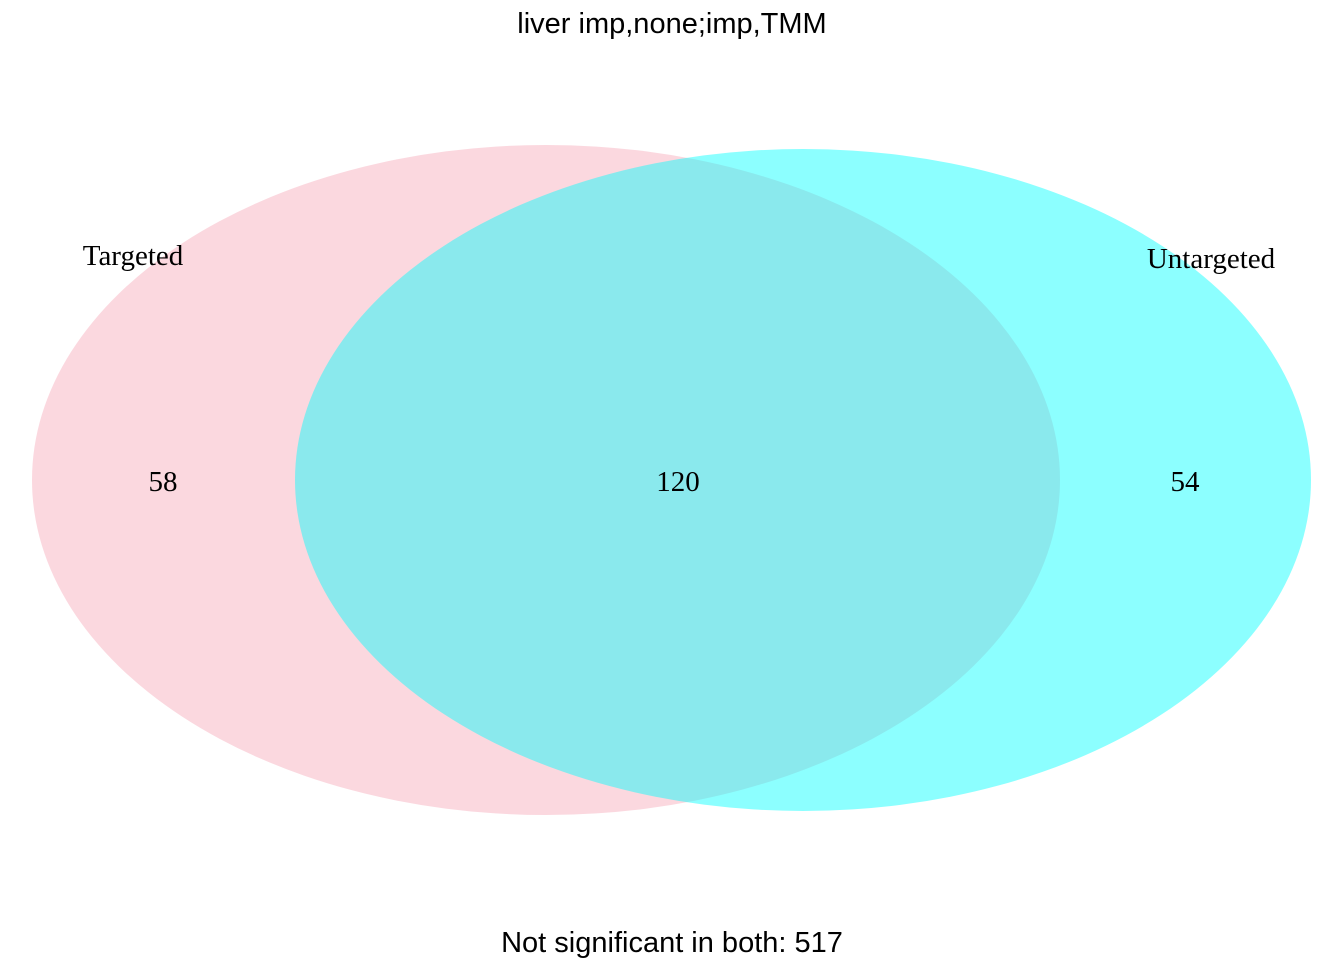 This screenshot has width=1344, height=960. What do you see at coordinates (163, 482) in the screenshot?
I see `count-targeted-only: 58` at bounding box center [163, 482].